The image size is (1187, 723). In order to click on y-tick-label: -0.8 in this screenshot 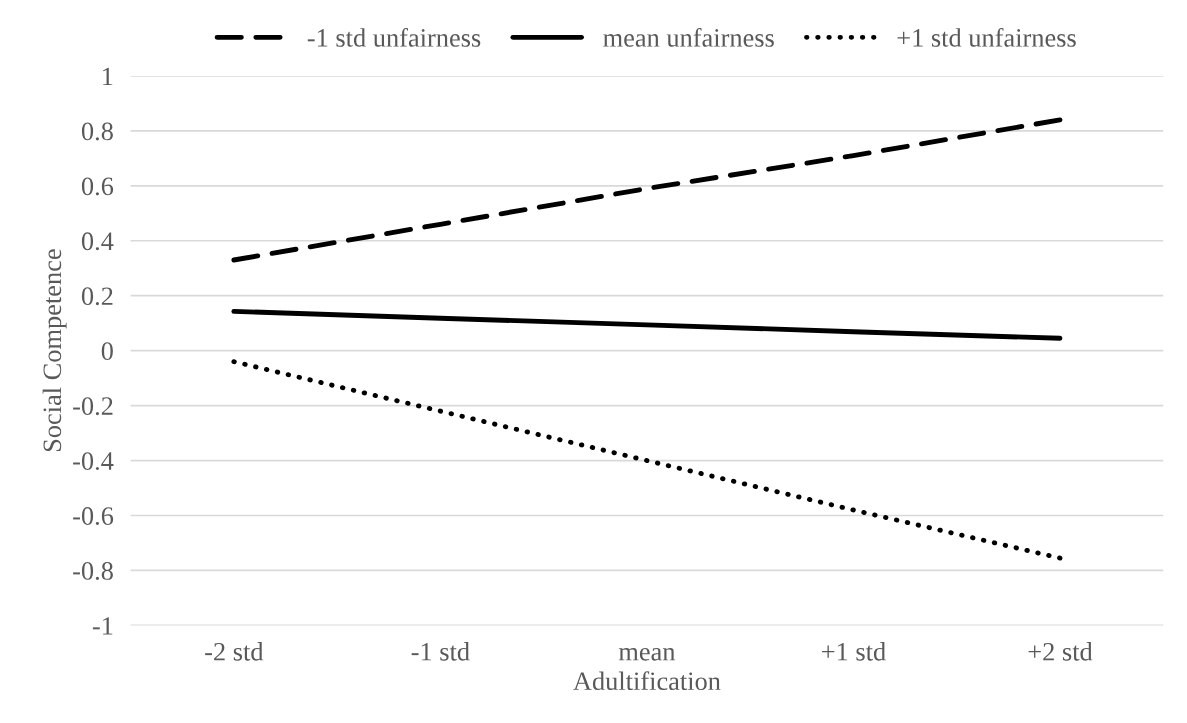, I will do `click(93, 571)`.